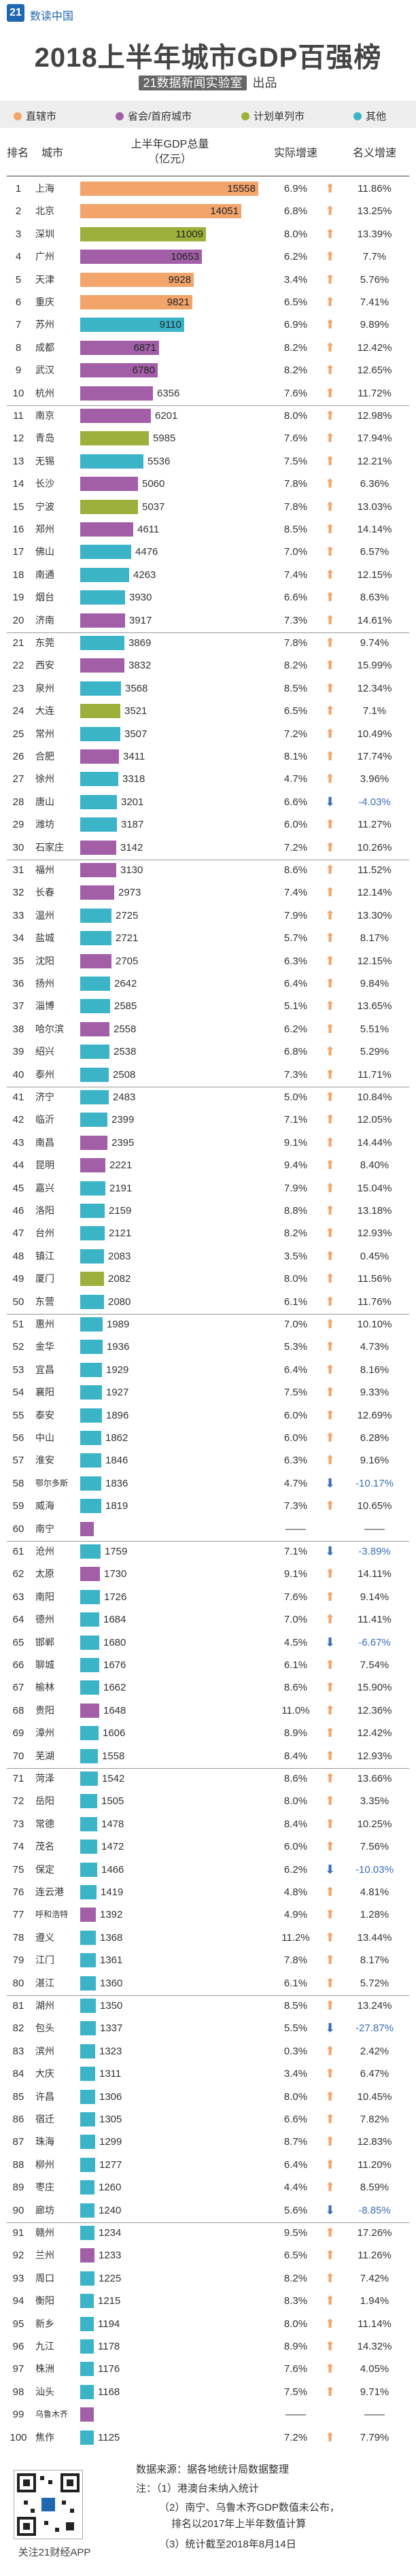  What do you see at coordinates (45, 529) in the screenshot?
I see `city-cell: 郑州` at bounding box center [45, 529].